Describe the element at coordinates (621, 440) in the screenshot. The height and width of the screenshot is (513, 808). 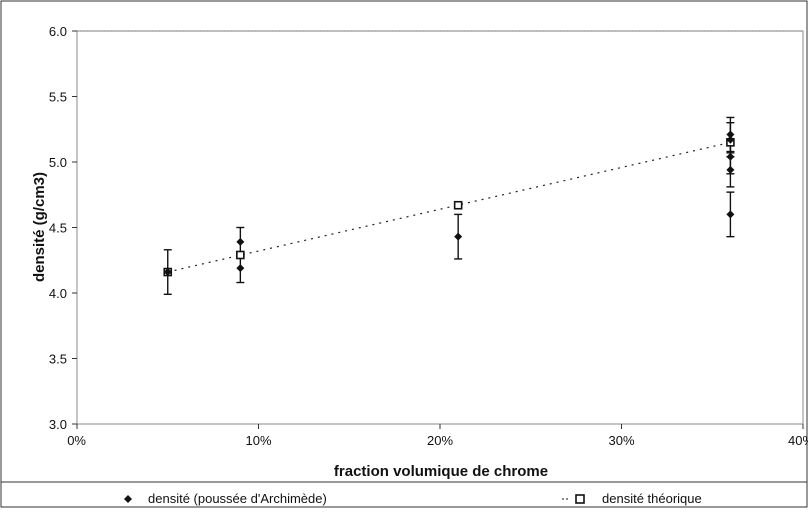
I see `x-tick-label: 30%` at that location.